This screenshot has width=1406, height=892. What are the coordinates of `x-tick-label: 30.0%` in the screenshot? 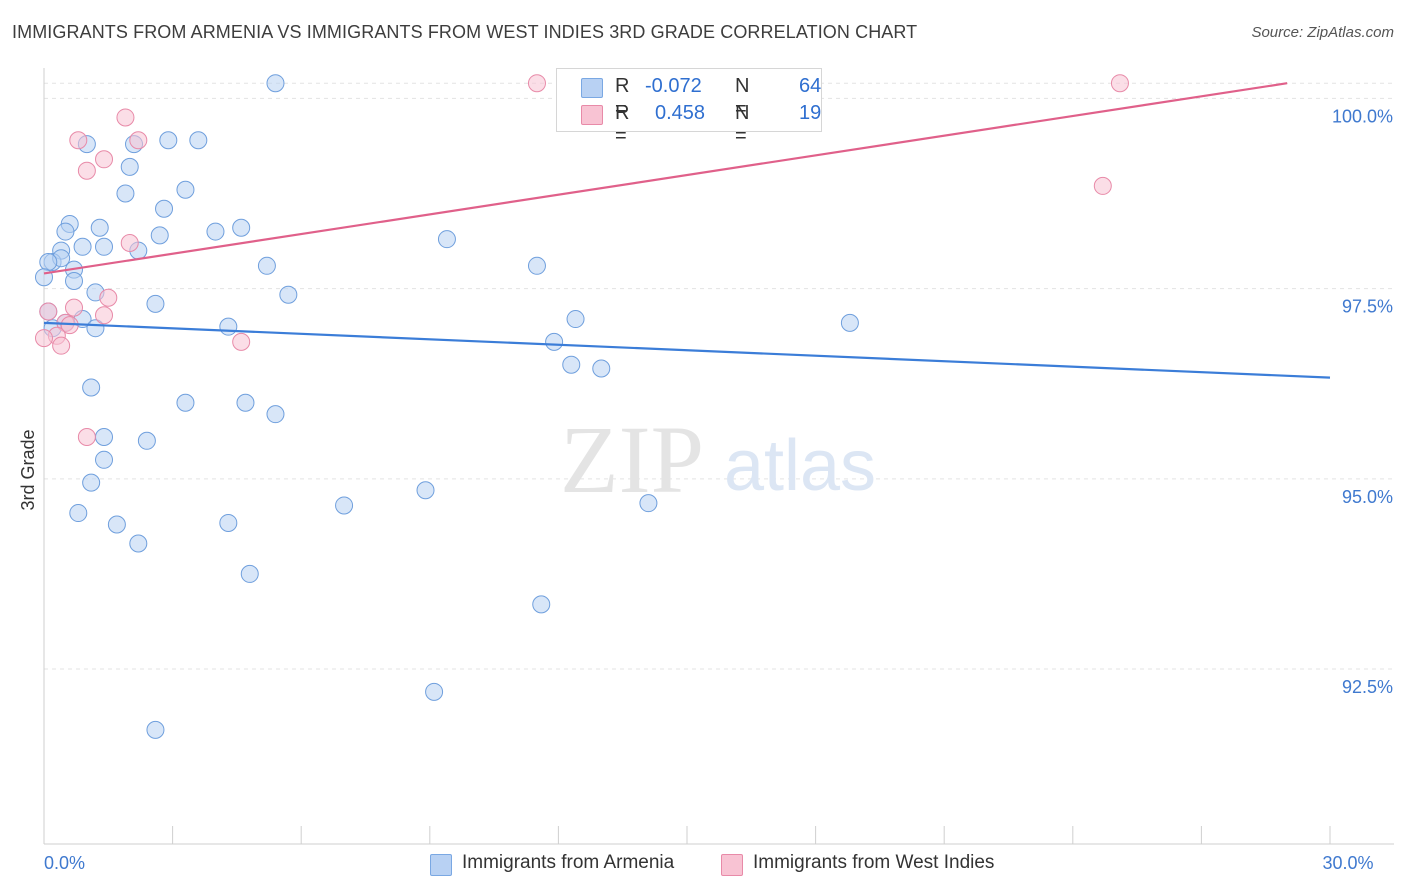 It's located at (1347, 863).